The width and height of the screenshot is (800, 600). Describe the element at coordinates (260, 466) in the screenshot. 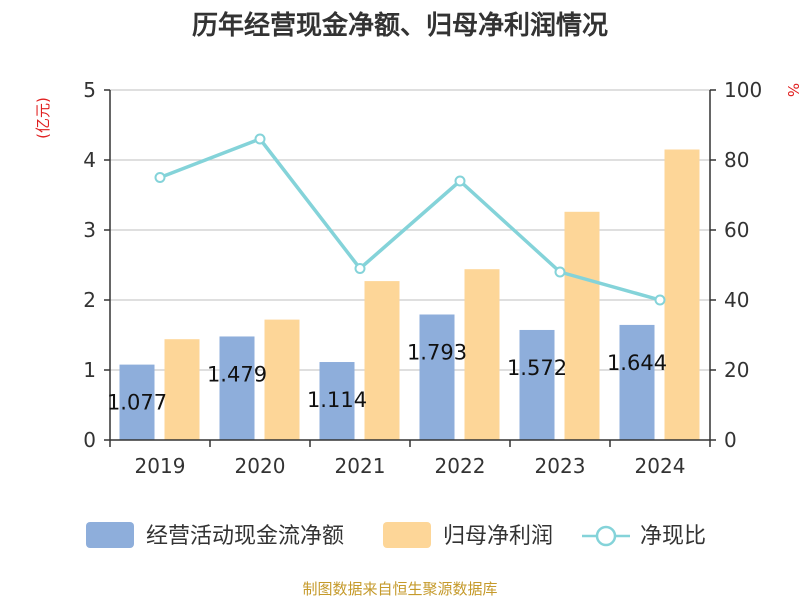

I see `x-axis-tick-label: 2020` at that location.